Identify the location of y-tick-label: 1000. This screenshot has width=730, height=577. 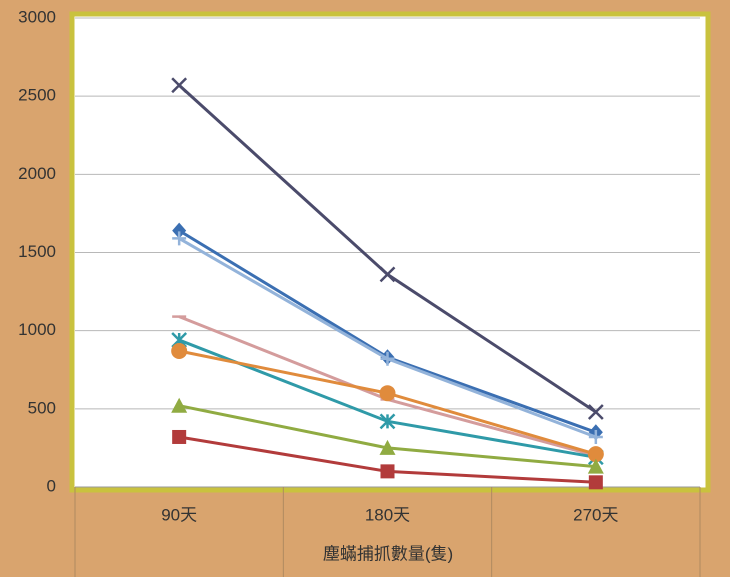
(37, 329).